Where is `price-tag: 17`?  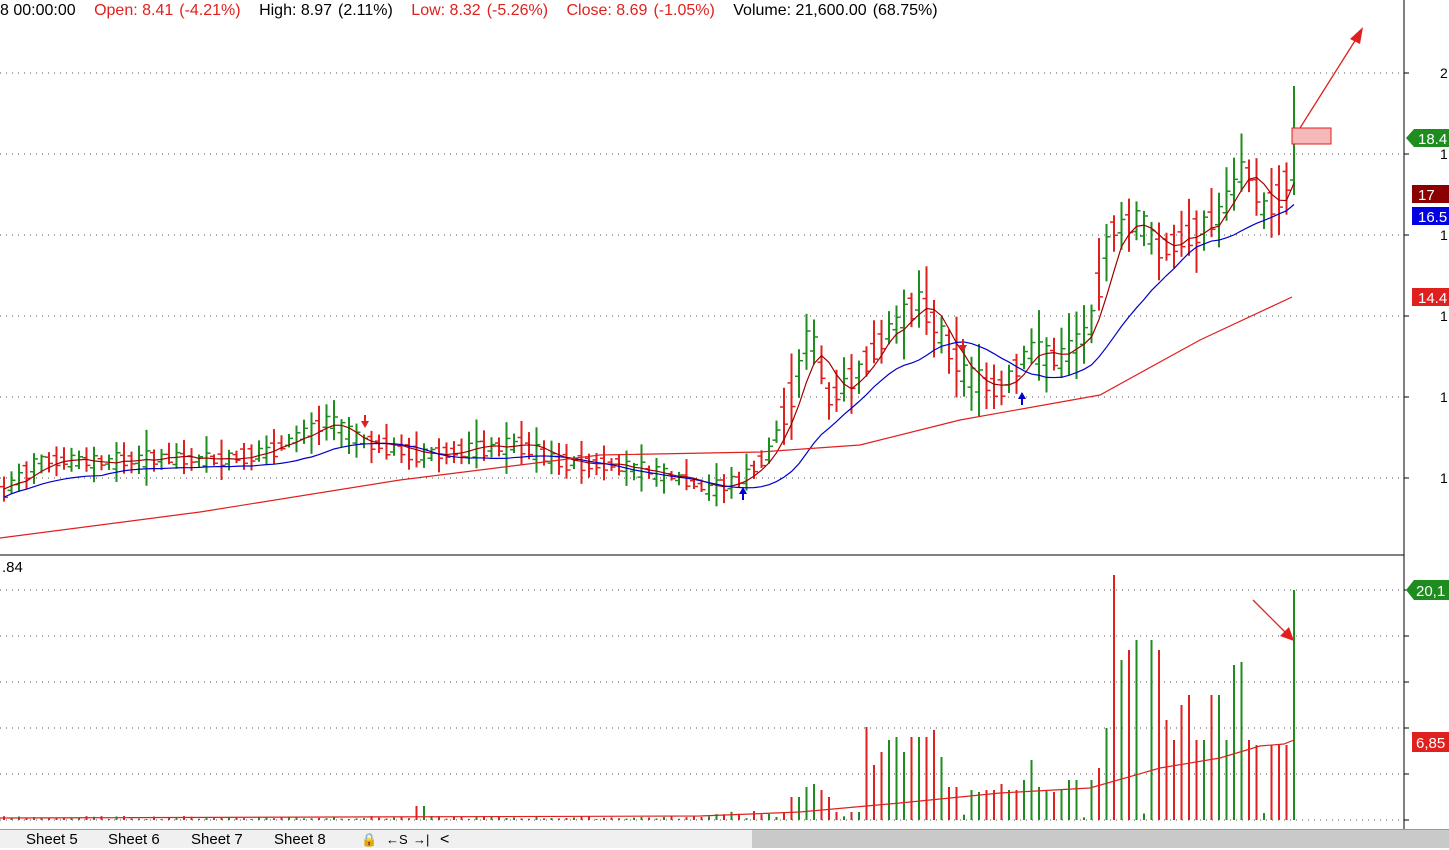
price-tag: 17 is located at coordinates (1430, 194).